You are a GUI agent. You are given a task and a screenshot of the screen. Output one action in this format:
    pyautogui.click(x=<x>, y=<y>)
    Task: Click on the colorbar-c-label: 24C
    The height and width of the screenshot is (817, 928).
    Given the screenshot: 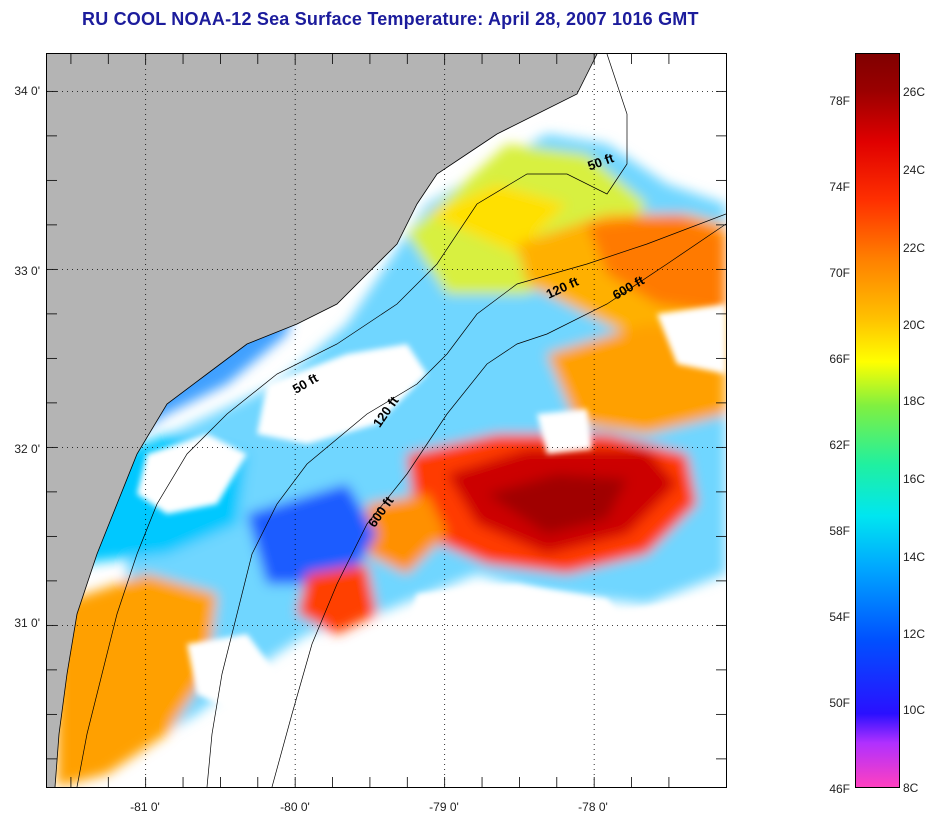 What is the action you would take?
    pyautogui.click(x=914, y=170)
    